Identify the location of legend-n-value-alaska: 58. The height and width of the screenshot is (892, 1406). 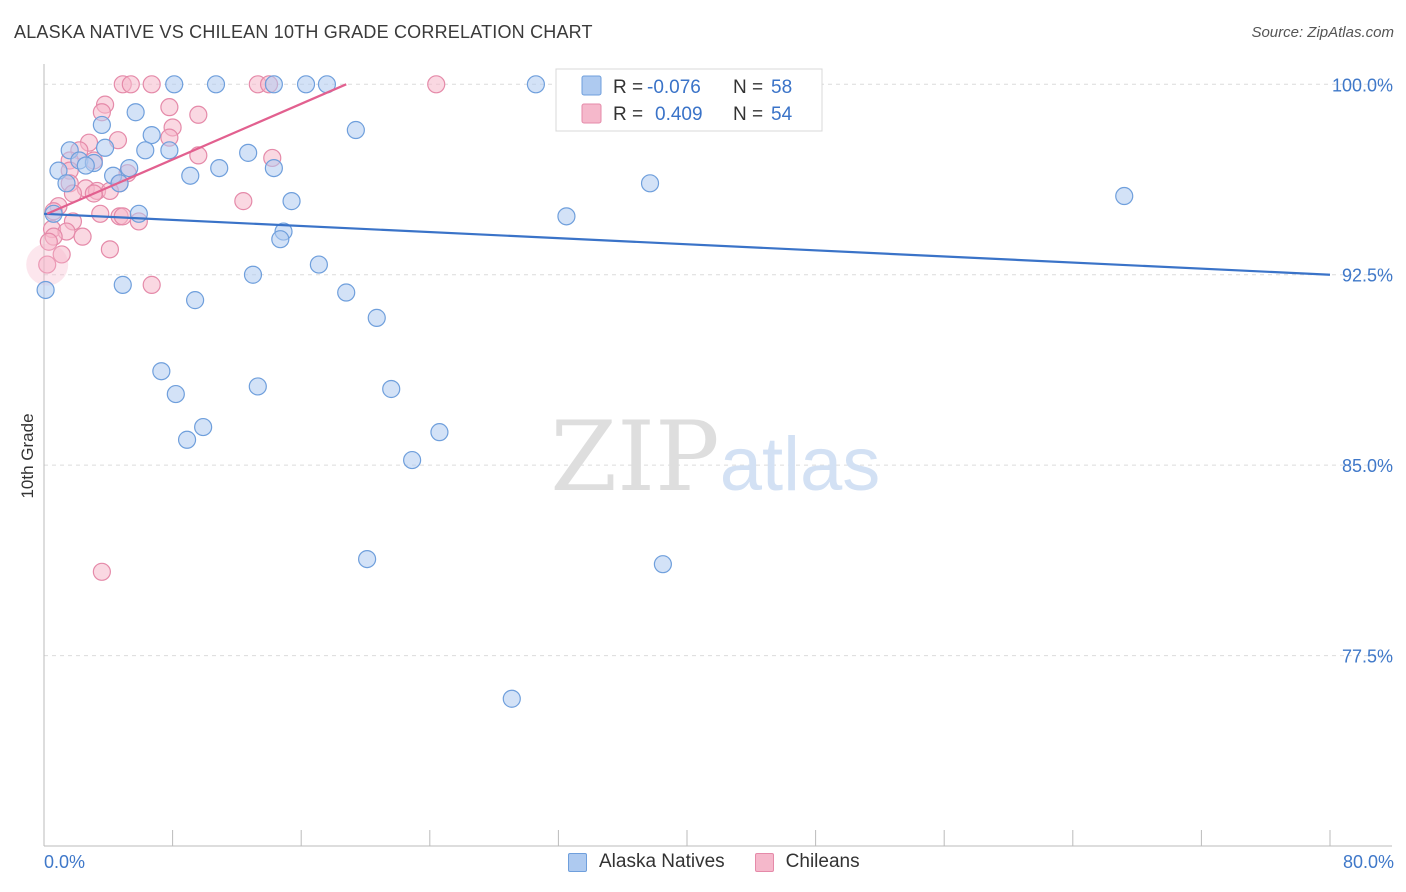
(781, 87).